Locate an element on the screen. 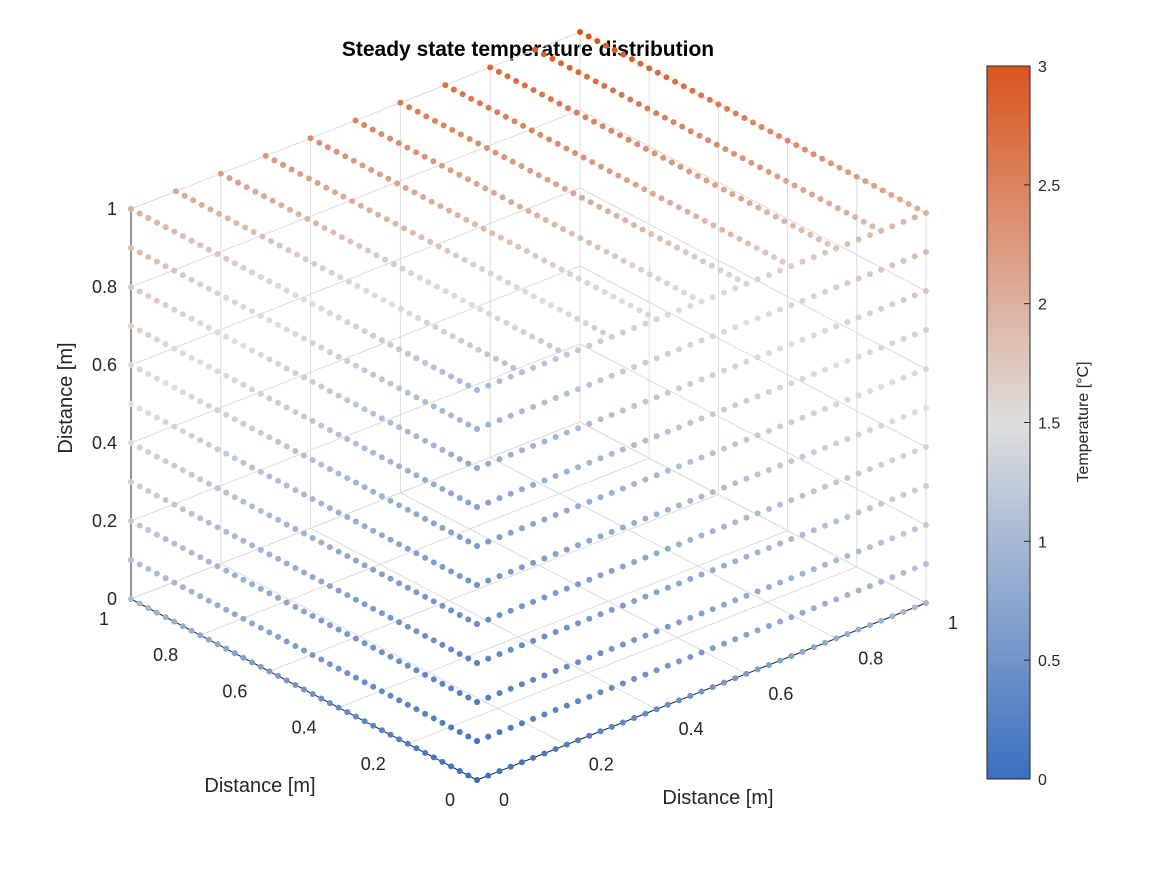  z-tick-label: 0.4 is located at coordinates (104, 443).